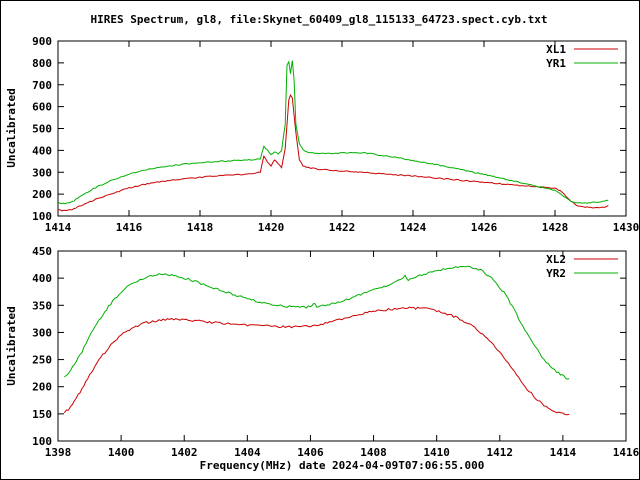  Describe the element at coordinates (184, 452) in the screenshot. I see `x-tick-label: 1402` at that location.